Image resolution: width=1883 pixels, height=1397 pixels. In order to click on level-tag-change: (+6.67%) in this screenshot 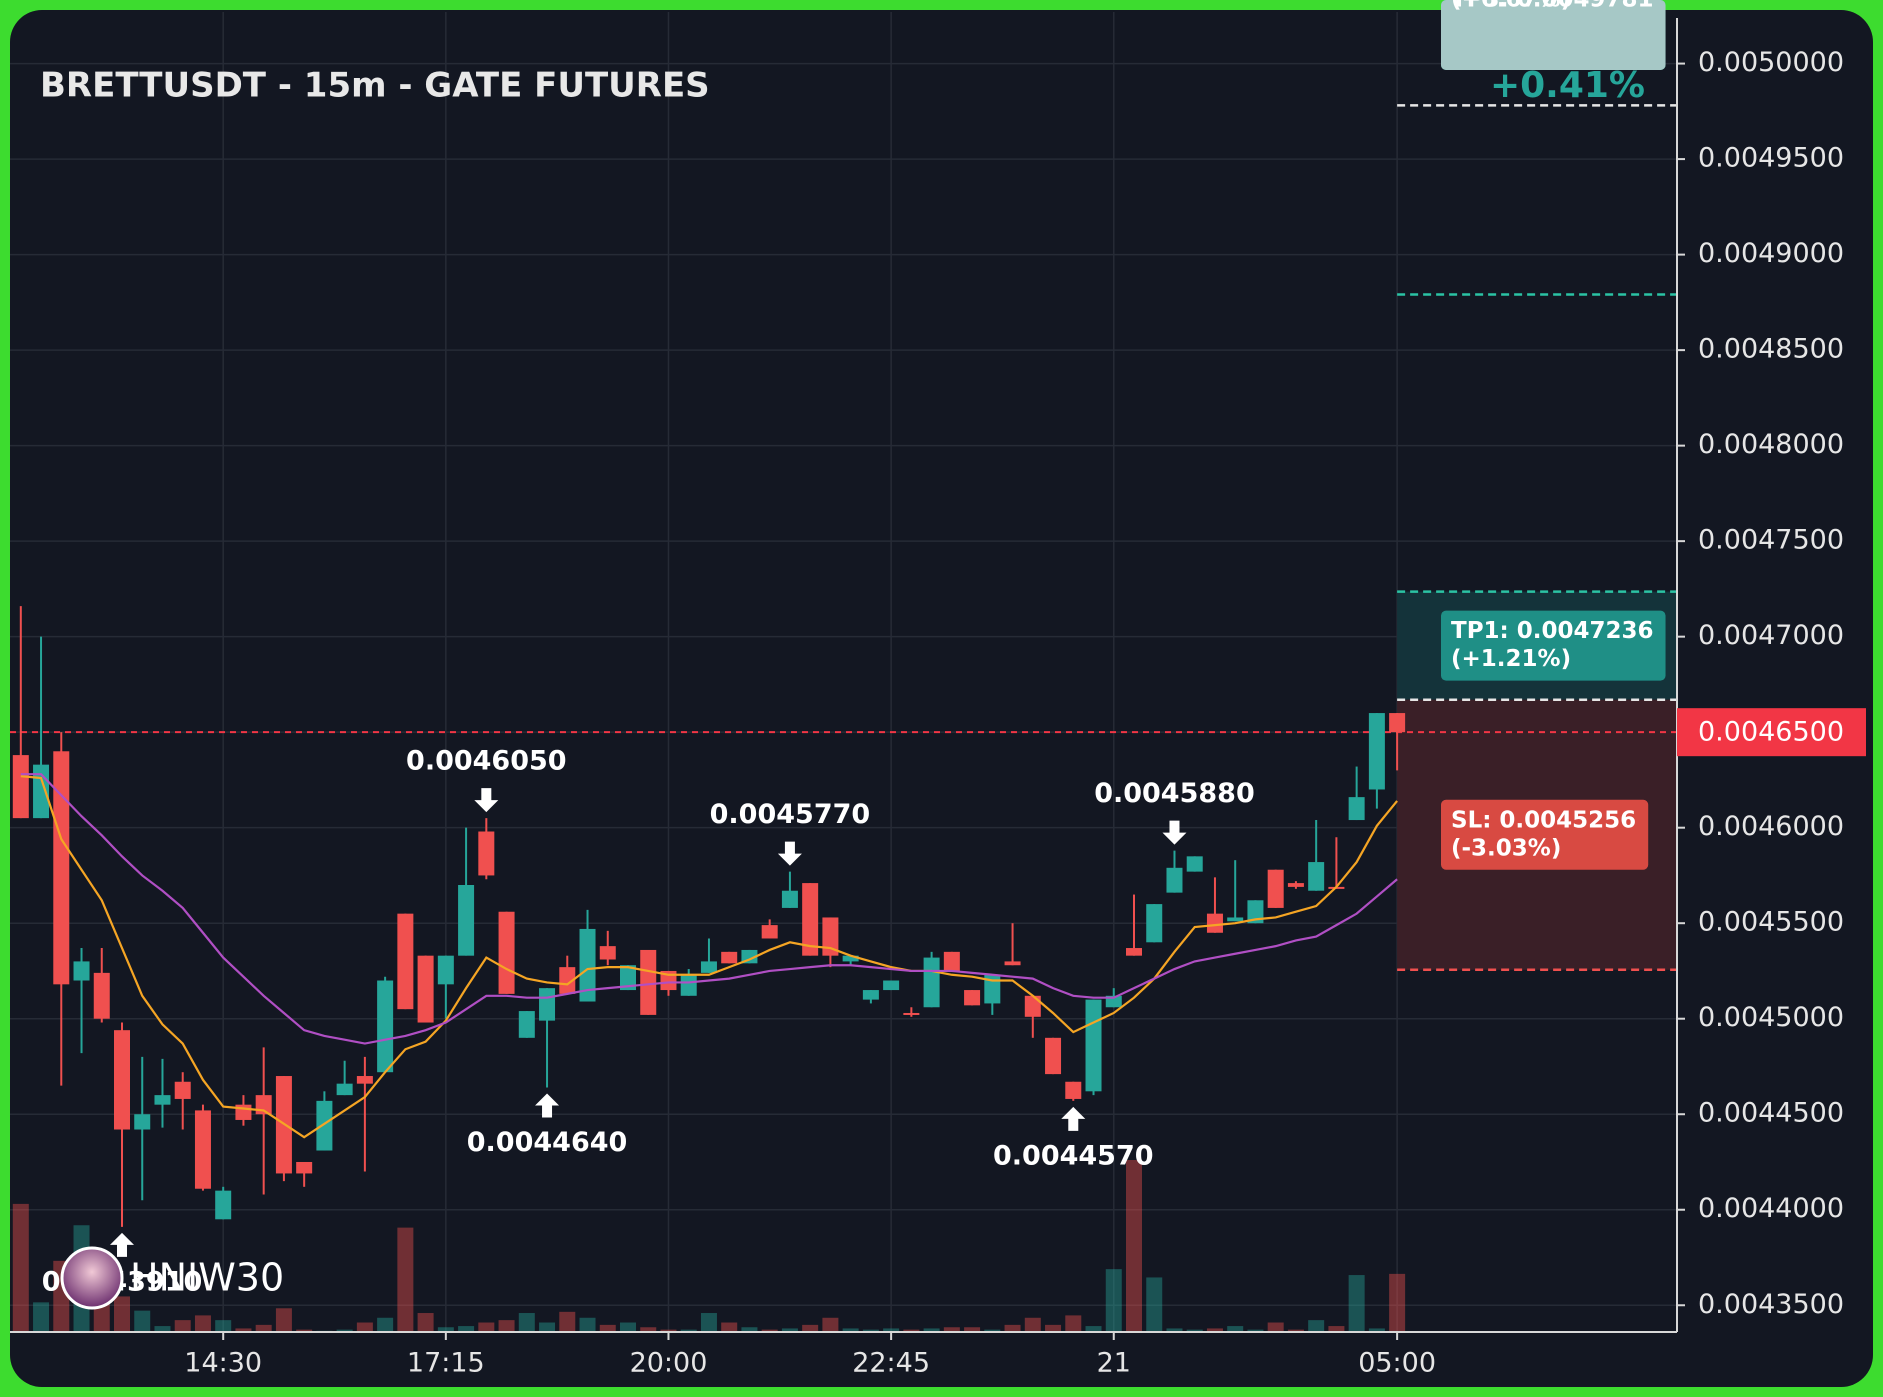, I will do `click(1511, 6)`.